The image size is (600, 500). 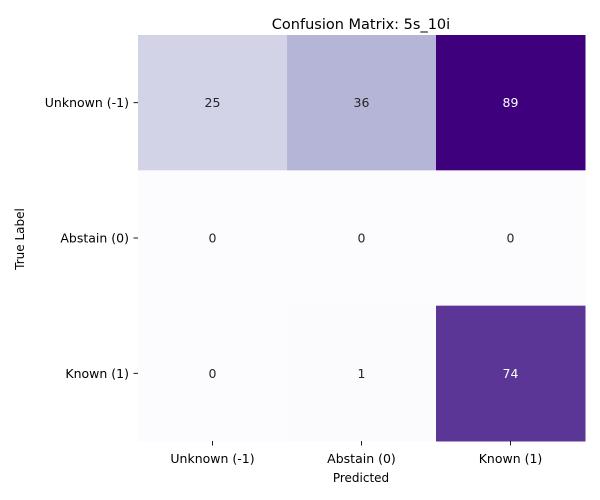 I want to click on cell-value-r2-c1: 1, so click(x=362, y=373).